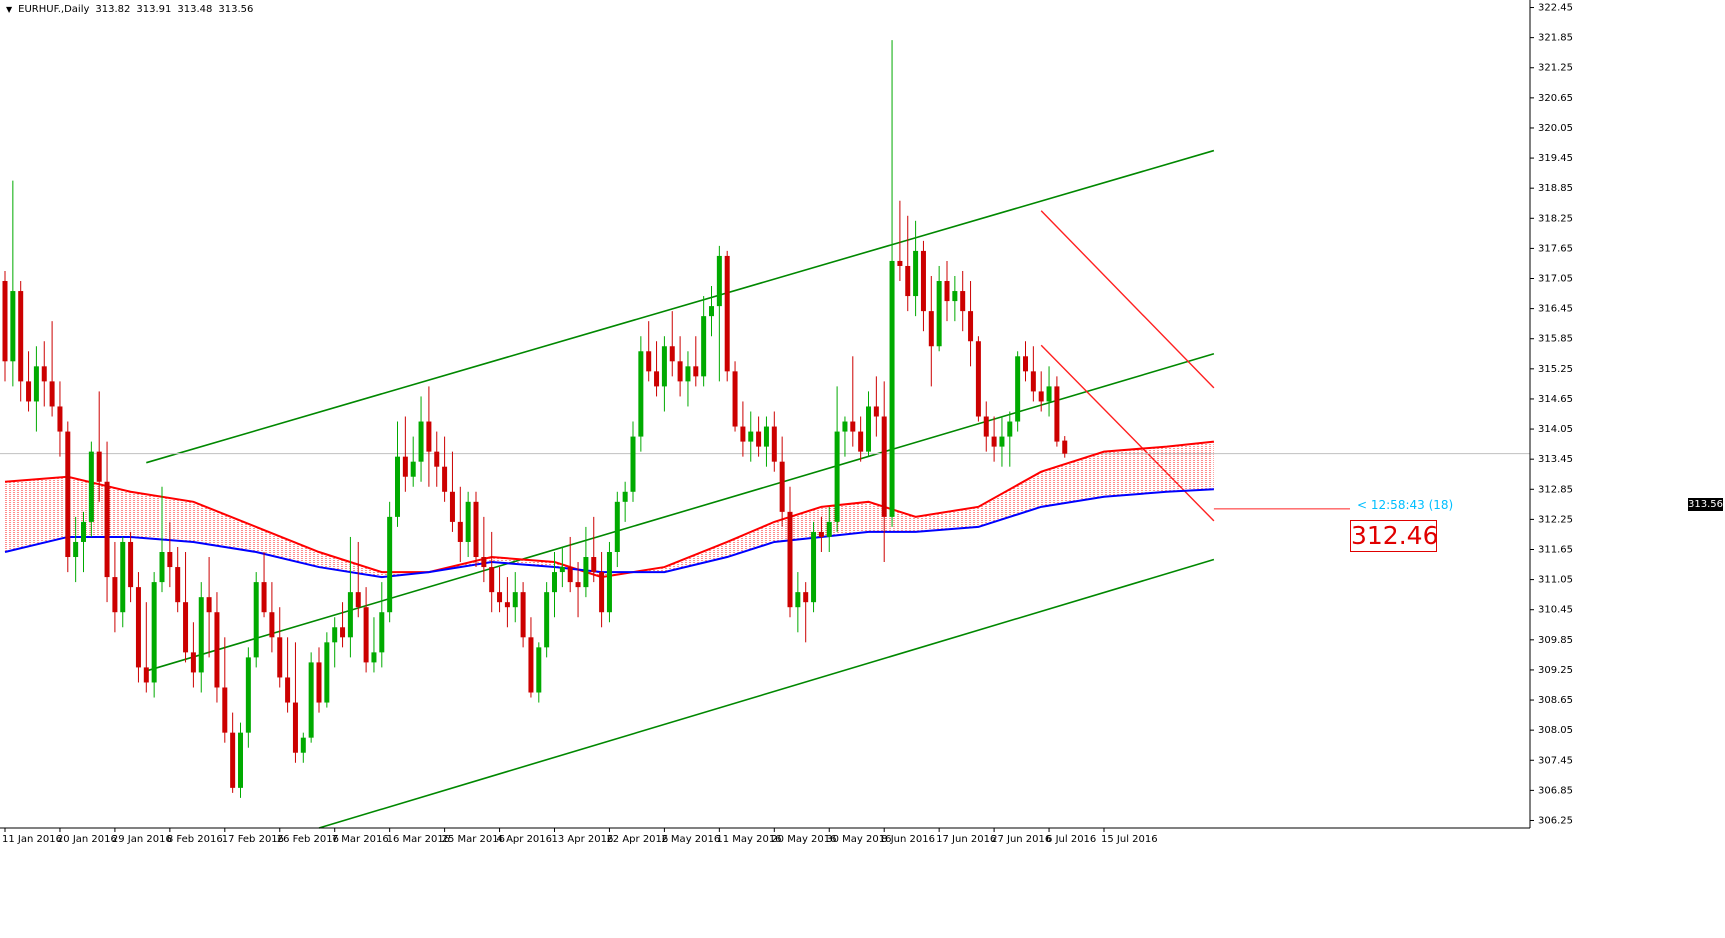  What do you see at coordinates (1127, 299) in the screenshot?
I see `down-channel-line` at bounding box center [1127, 299].